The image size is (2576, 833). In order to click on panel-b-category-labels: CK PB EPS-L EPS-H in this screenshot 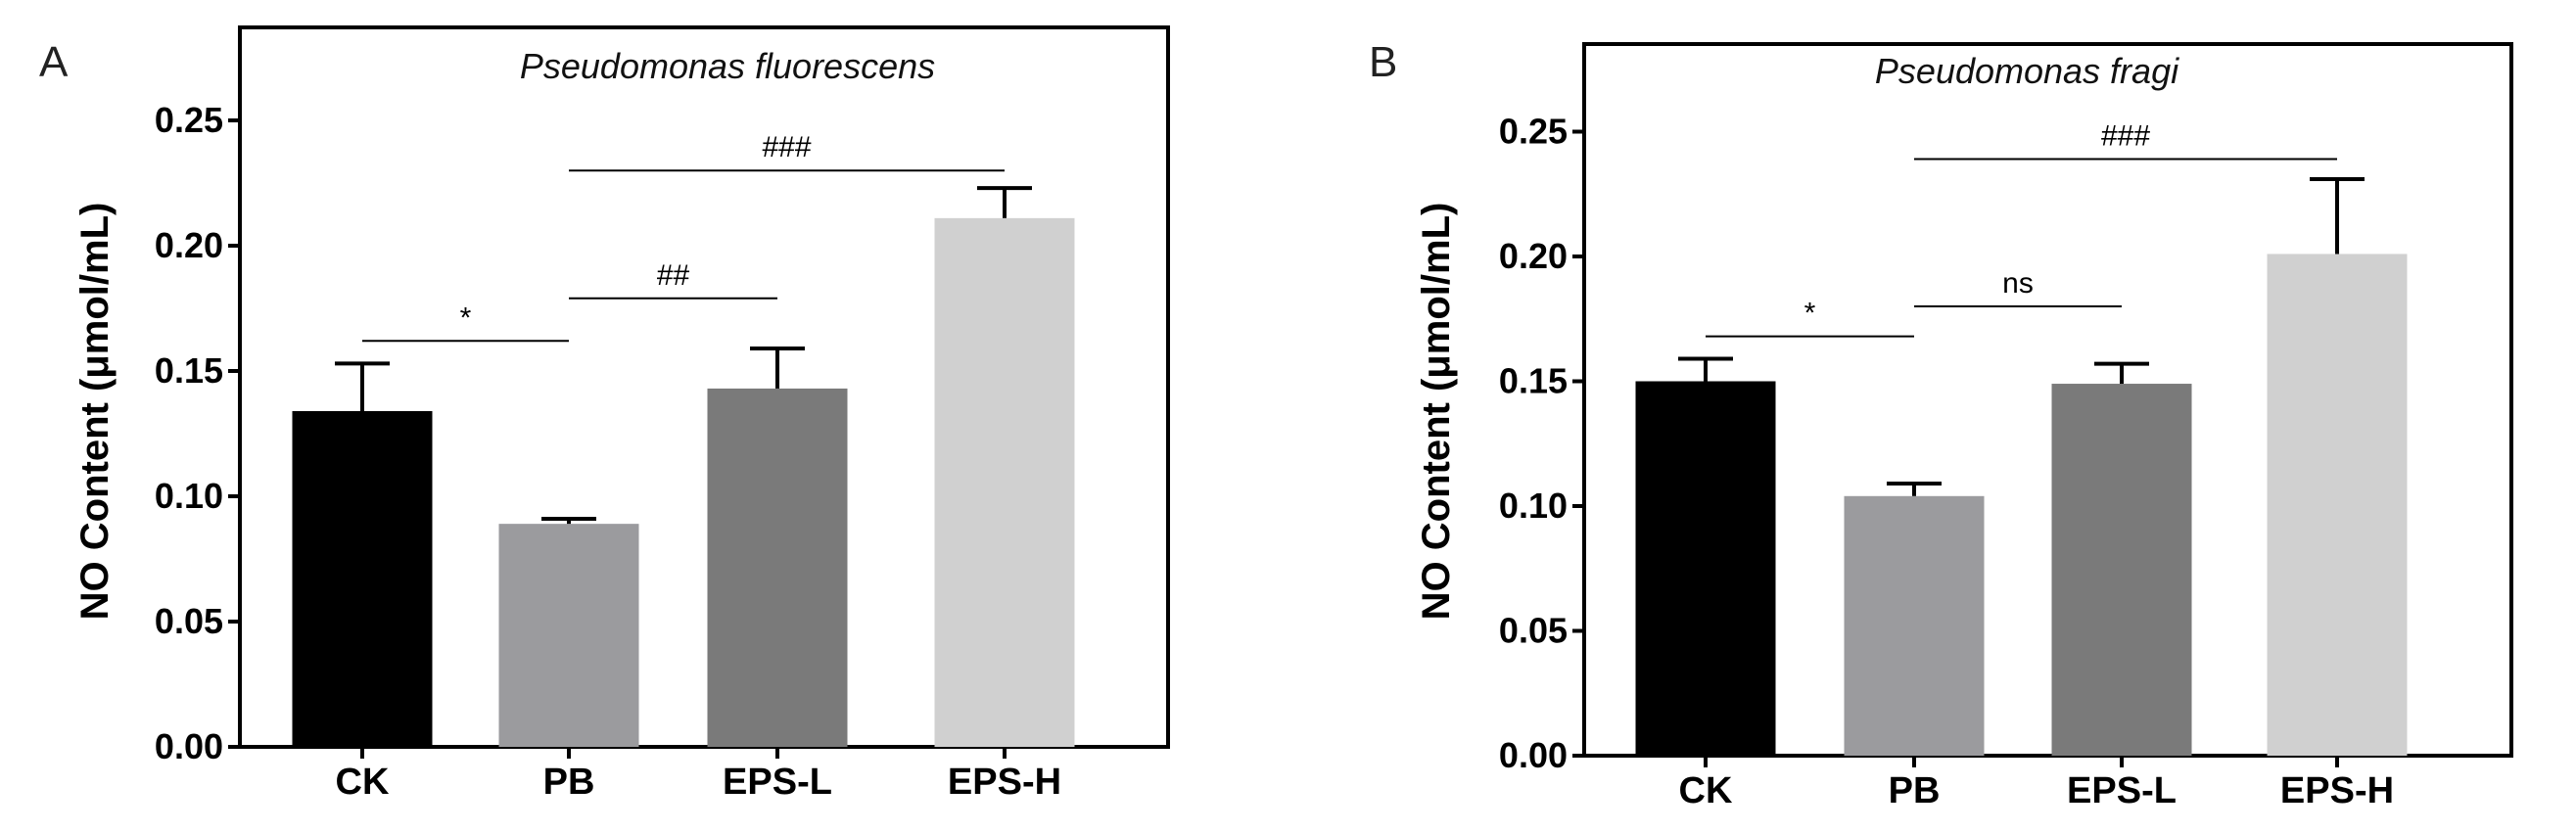, I will do `click(2036, 783)`.